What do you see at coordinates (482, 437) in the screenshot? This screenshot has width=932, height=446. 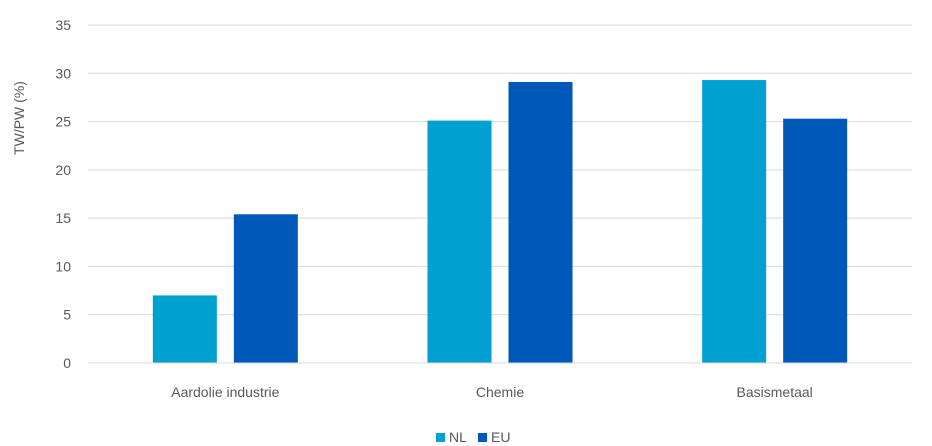 I see `legend-swatch-eu` at bounding box center [482, 437].